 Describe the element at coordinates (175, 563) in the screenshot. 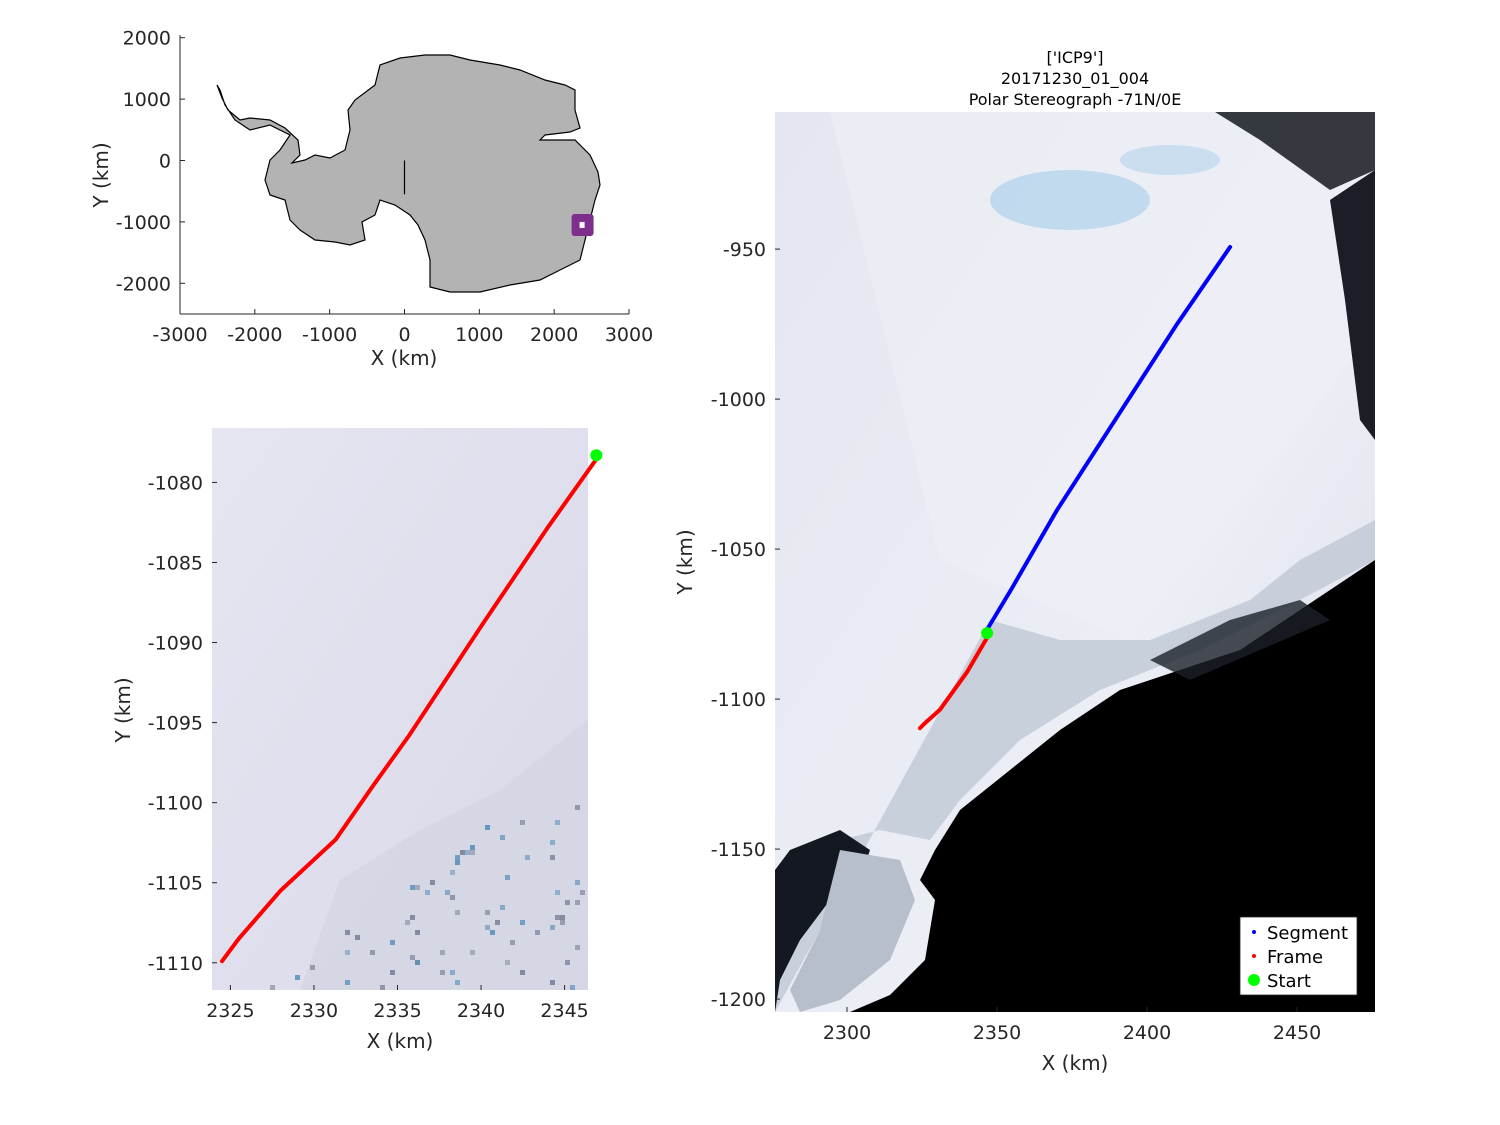

I see `y-tick-label: -1085` at that location.